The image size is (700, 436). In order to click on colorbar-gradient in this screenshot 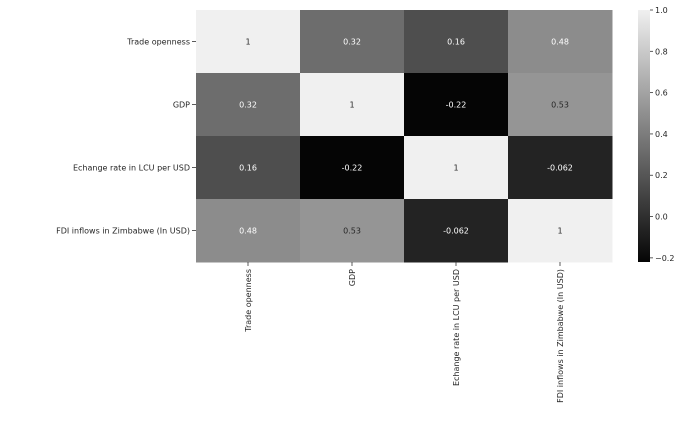, I will do `click(644, 136)`.